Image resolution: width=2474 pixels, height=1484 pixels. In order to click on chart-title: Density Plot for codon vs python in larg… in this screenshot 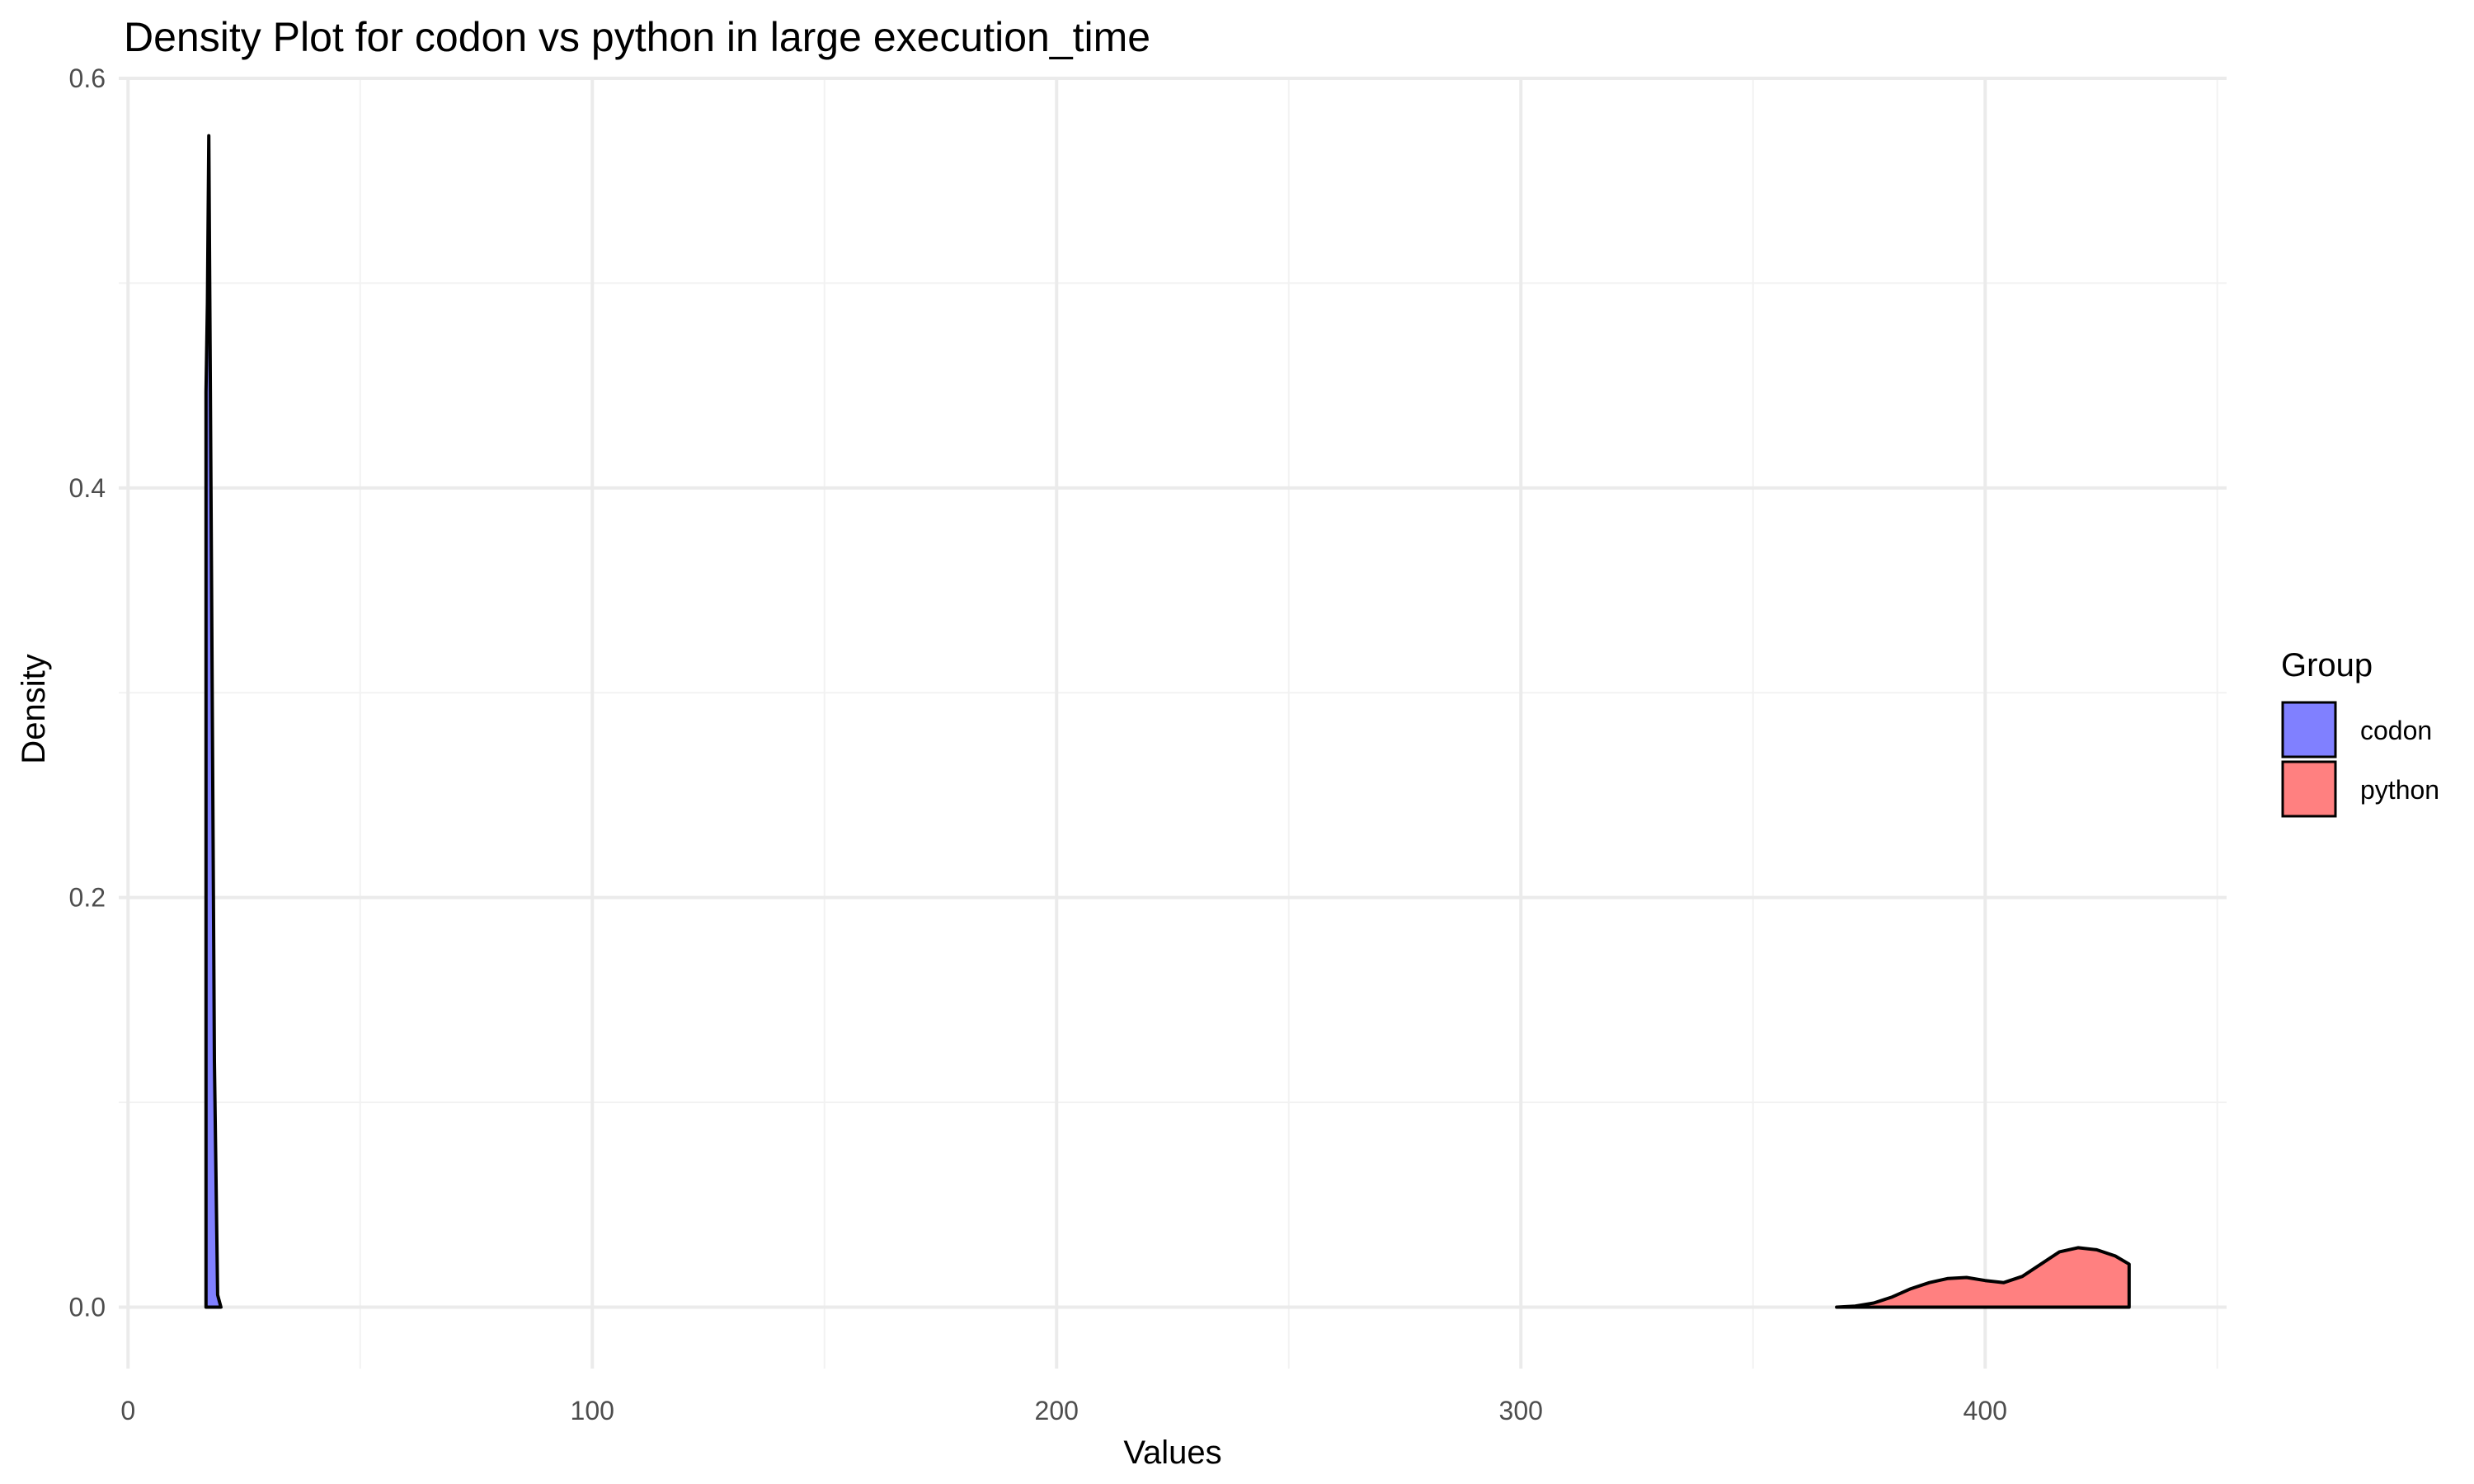, I will do `click(637, 37)`.